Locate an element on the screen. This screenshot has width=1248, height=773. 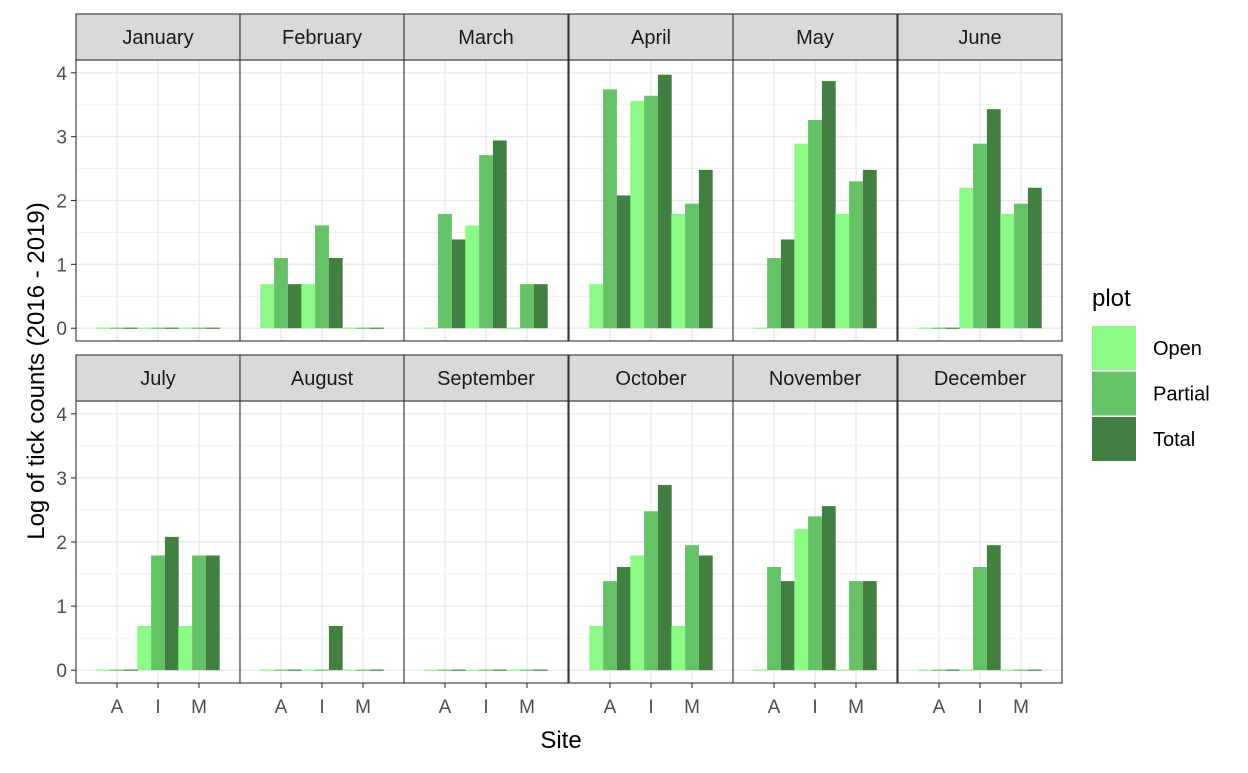
legend-label: Total is located at coordinates (1174, 440).